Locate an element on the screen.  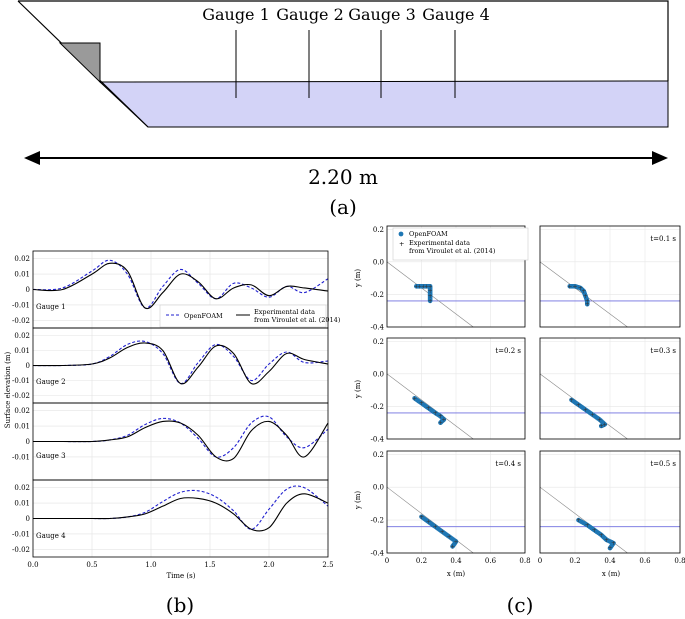
legend-exp-marker: + is located at coordinates (401, 244).